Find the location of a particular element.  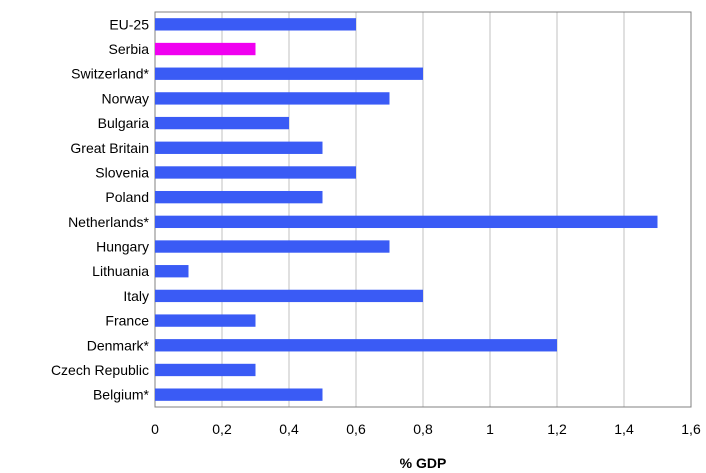

bar-italy is located at coordinates (289, 296).